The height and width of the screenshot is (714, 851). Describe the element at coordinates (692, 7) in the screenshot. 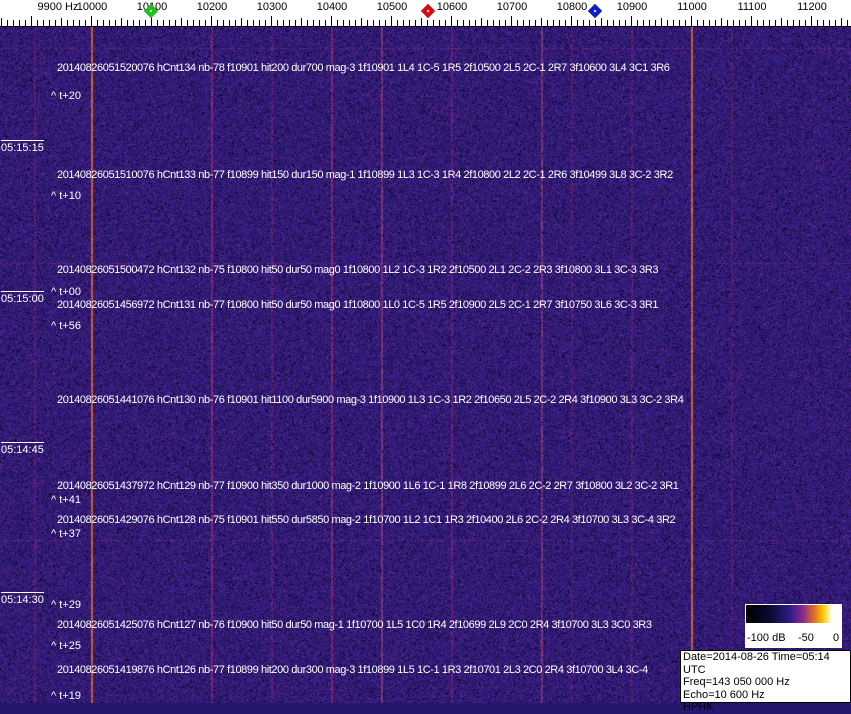

I see `ruler-label: 11000` at that location.